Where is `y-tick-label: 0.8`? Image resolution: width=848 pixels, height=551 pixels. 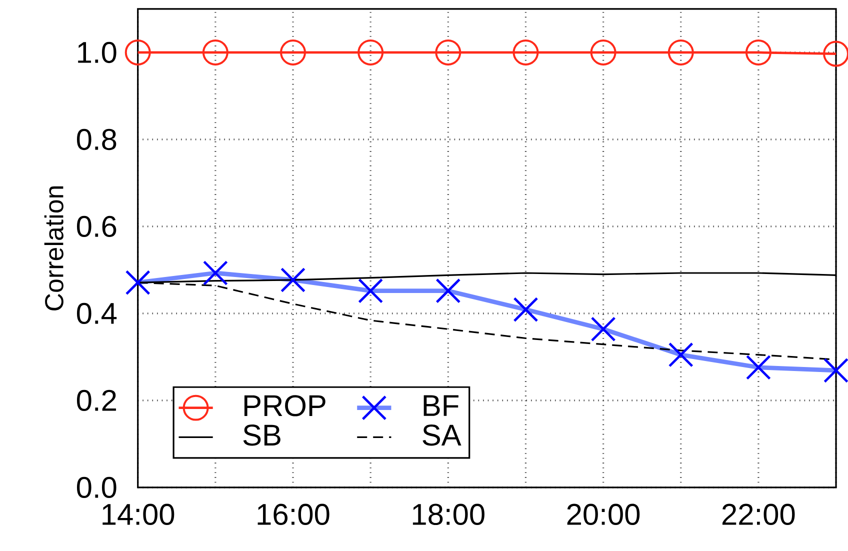 y-tick-label: 0.8 is located at coordinates (96, 139).